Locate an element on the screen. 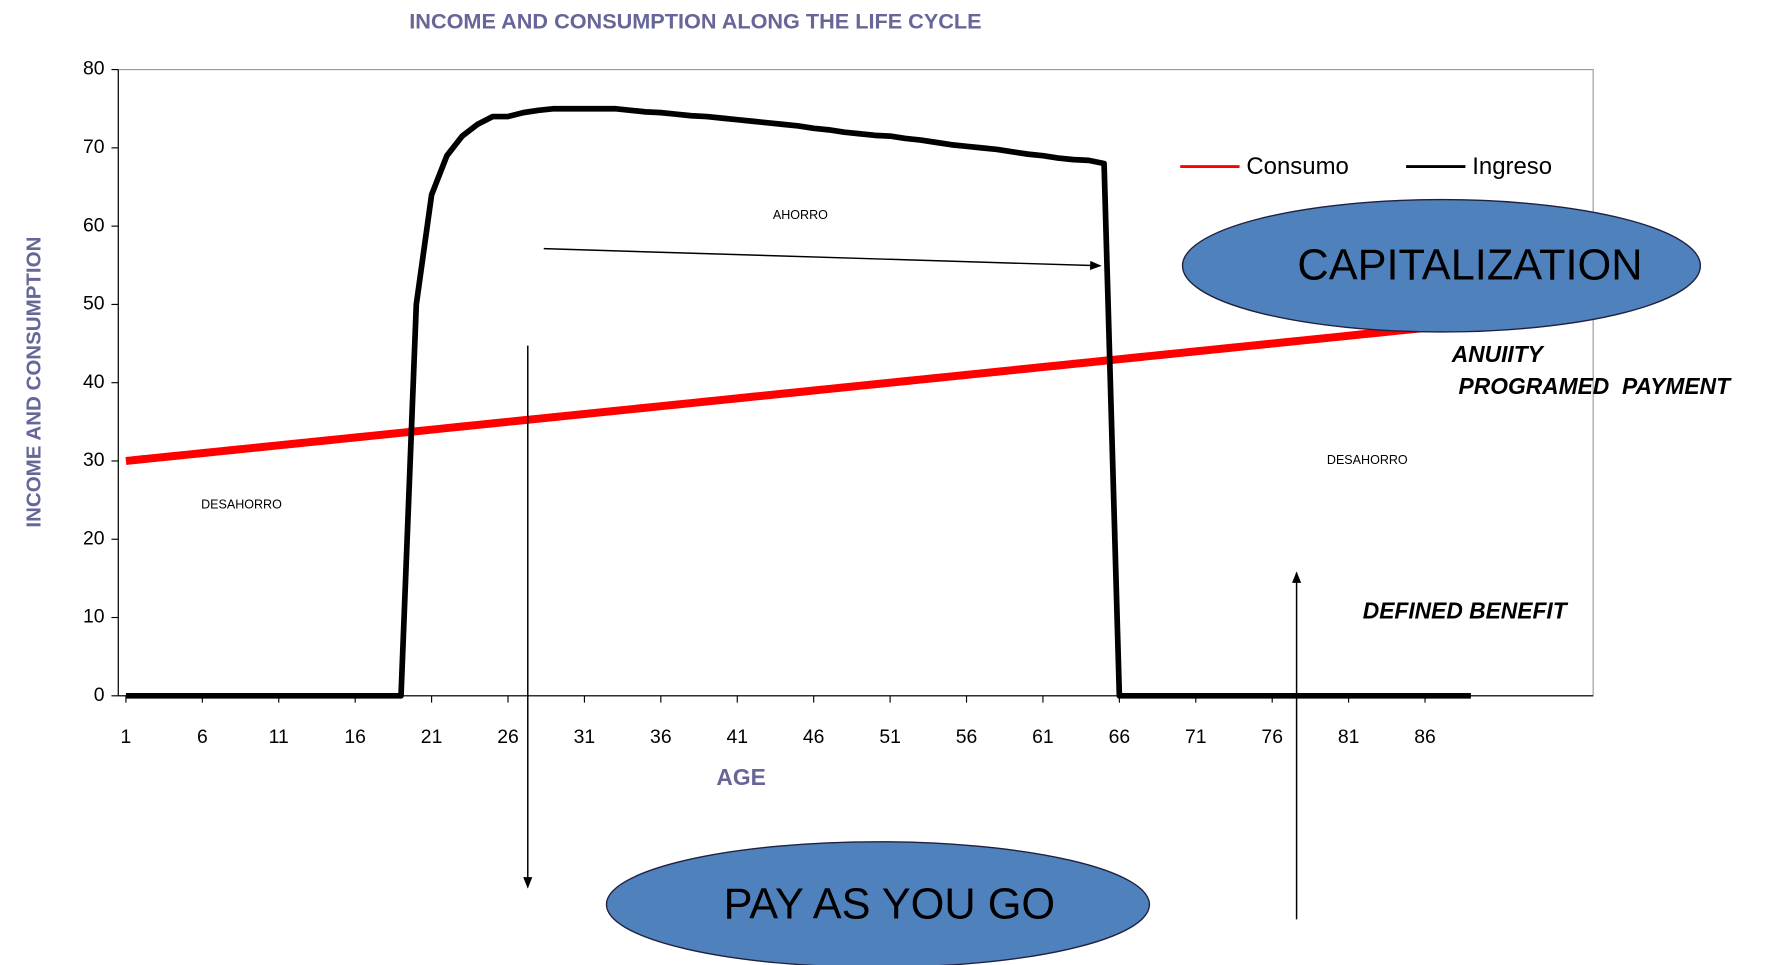 The image size is (1789, 965). y-tick-label: 70 is located at coordinates (94, 147).